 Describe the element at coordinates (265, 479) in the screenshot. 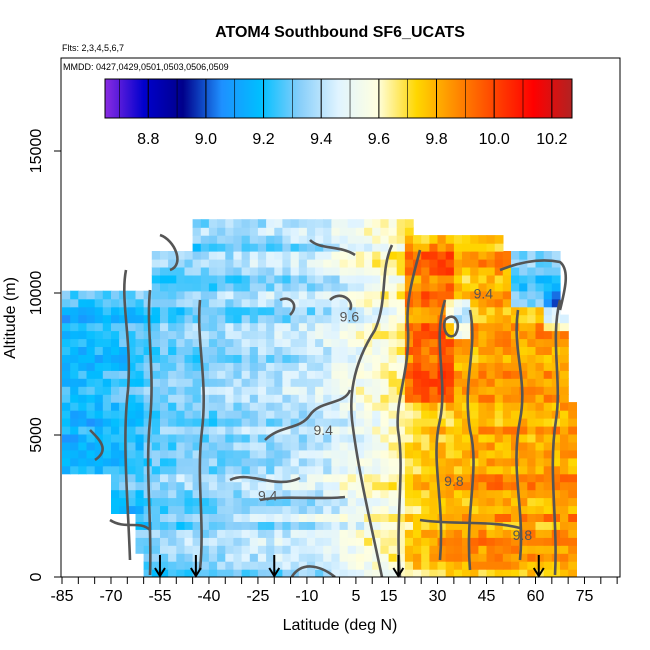

I see `contour-line` at that location.